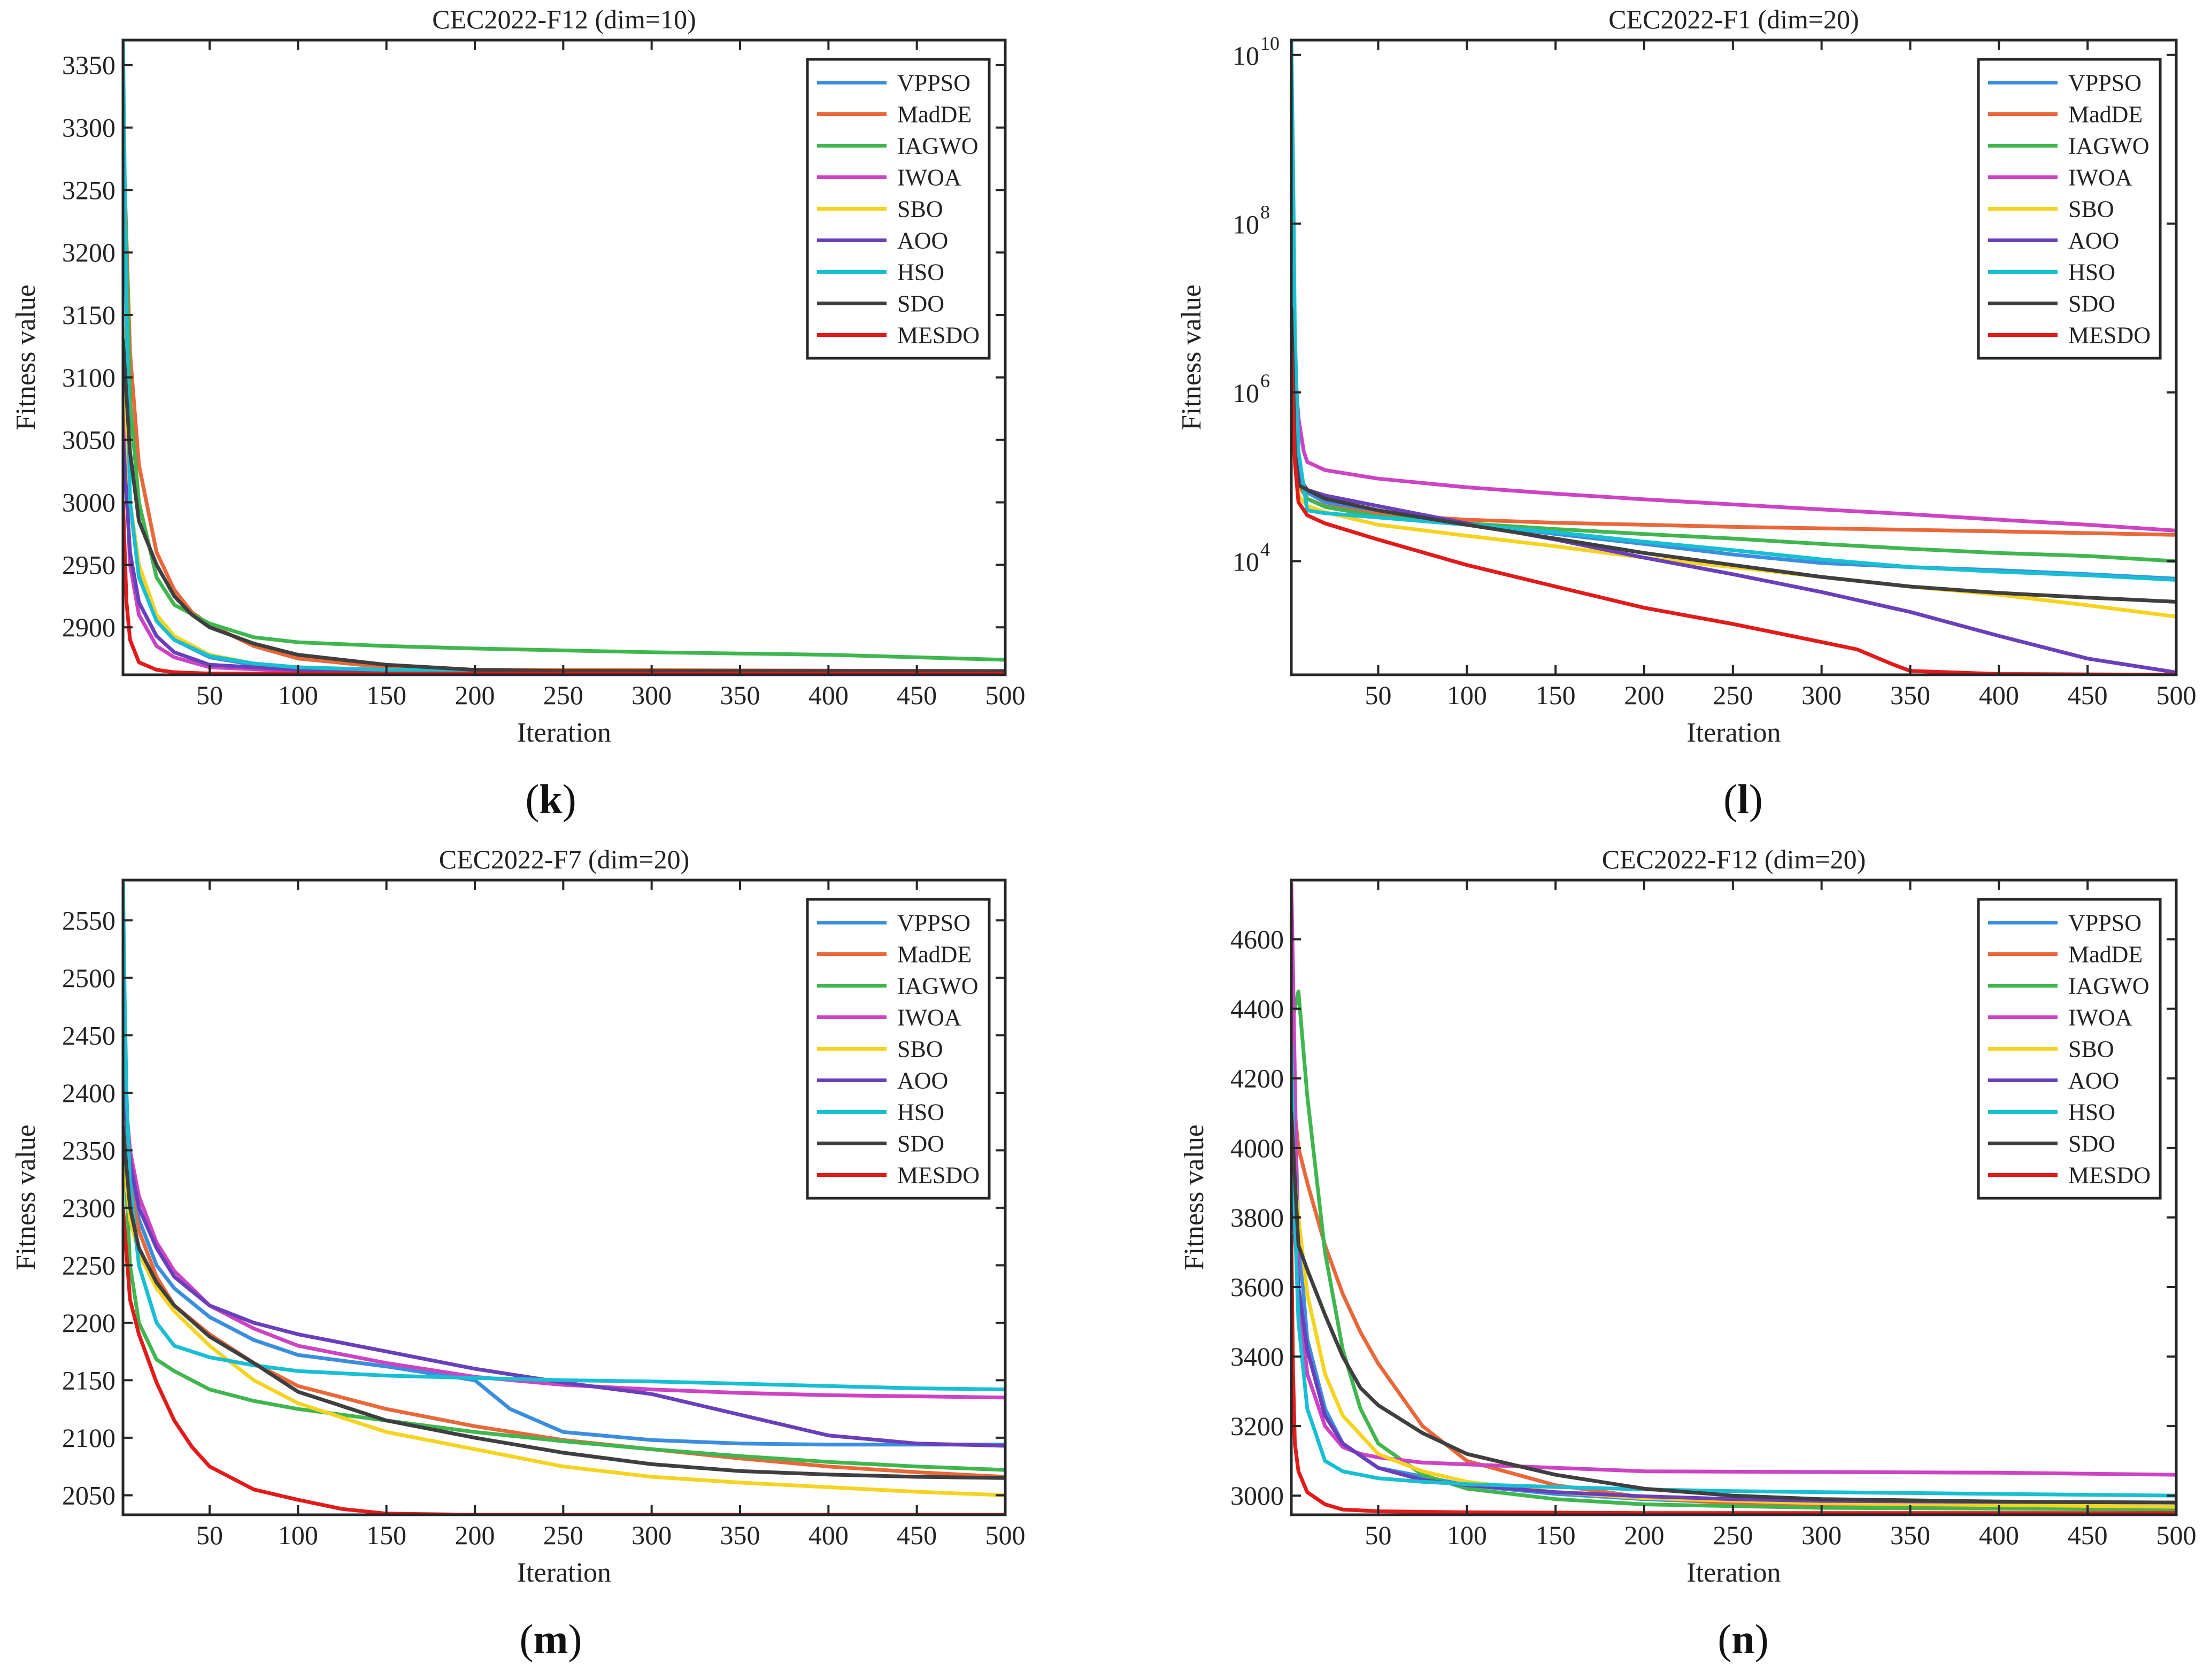 The width and height of the screenshot is (2203, 1680). Describe the element at coordinates (88, 1438) in the screenshot. I see `y-tick-label: 2100` at that location.